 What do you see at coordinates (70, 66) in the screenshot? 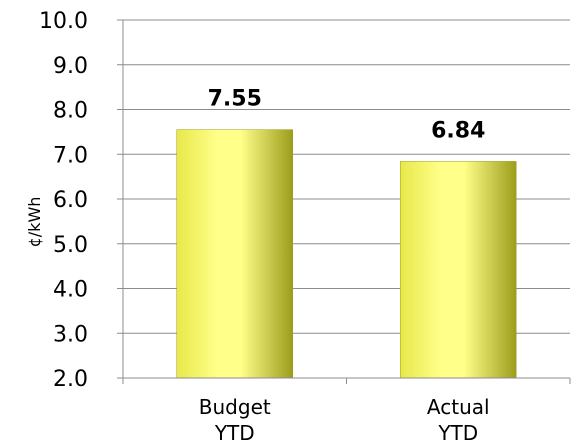
I see `y-tick-label: 9.0` at bounding box center [70, 66].